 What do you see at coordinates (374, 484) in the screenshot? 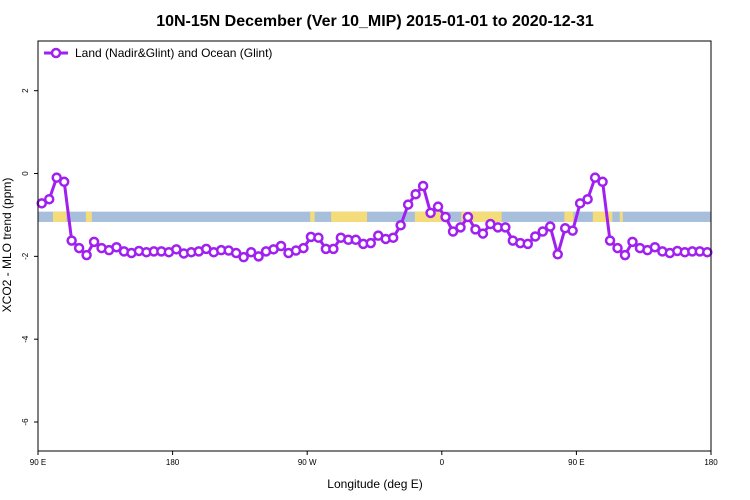
I see `x-axis-label: Longitude (deg E)` at bounding box center [374, 484].